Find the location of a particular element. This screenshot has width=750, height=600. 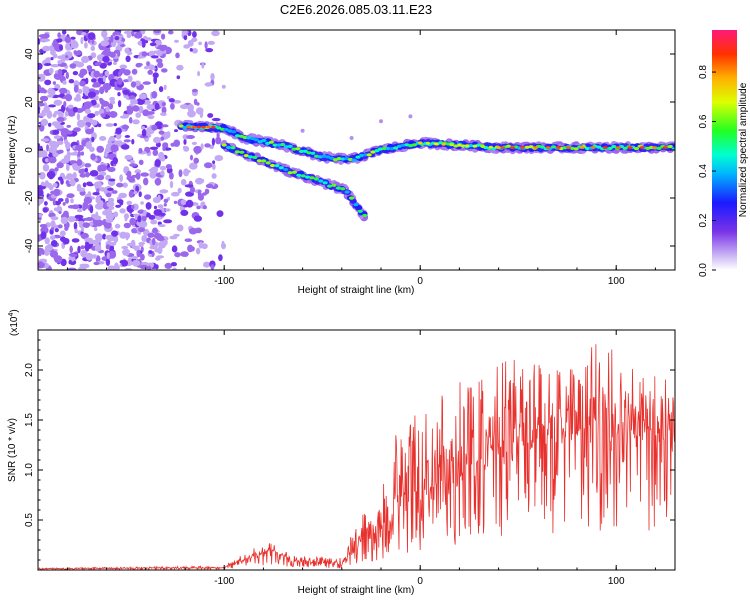

spectrogram-y-label: Frequency (Hz) is located at coordinates (12, 150).